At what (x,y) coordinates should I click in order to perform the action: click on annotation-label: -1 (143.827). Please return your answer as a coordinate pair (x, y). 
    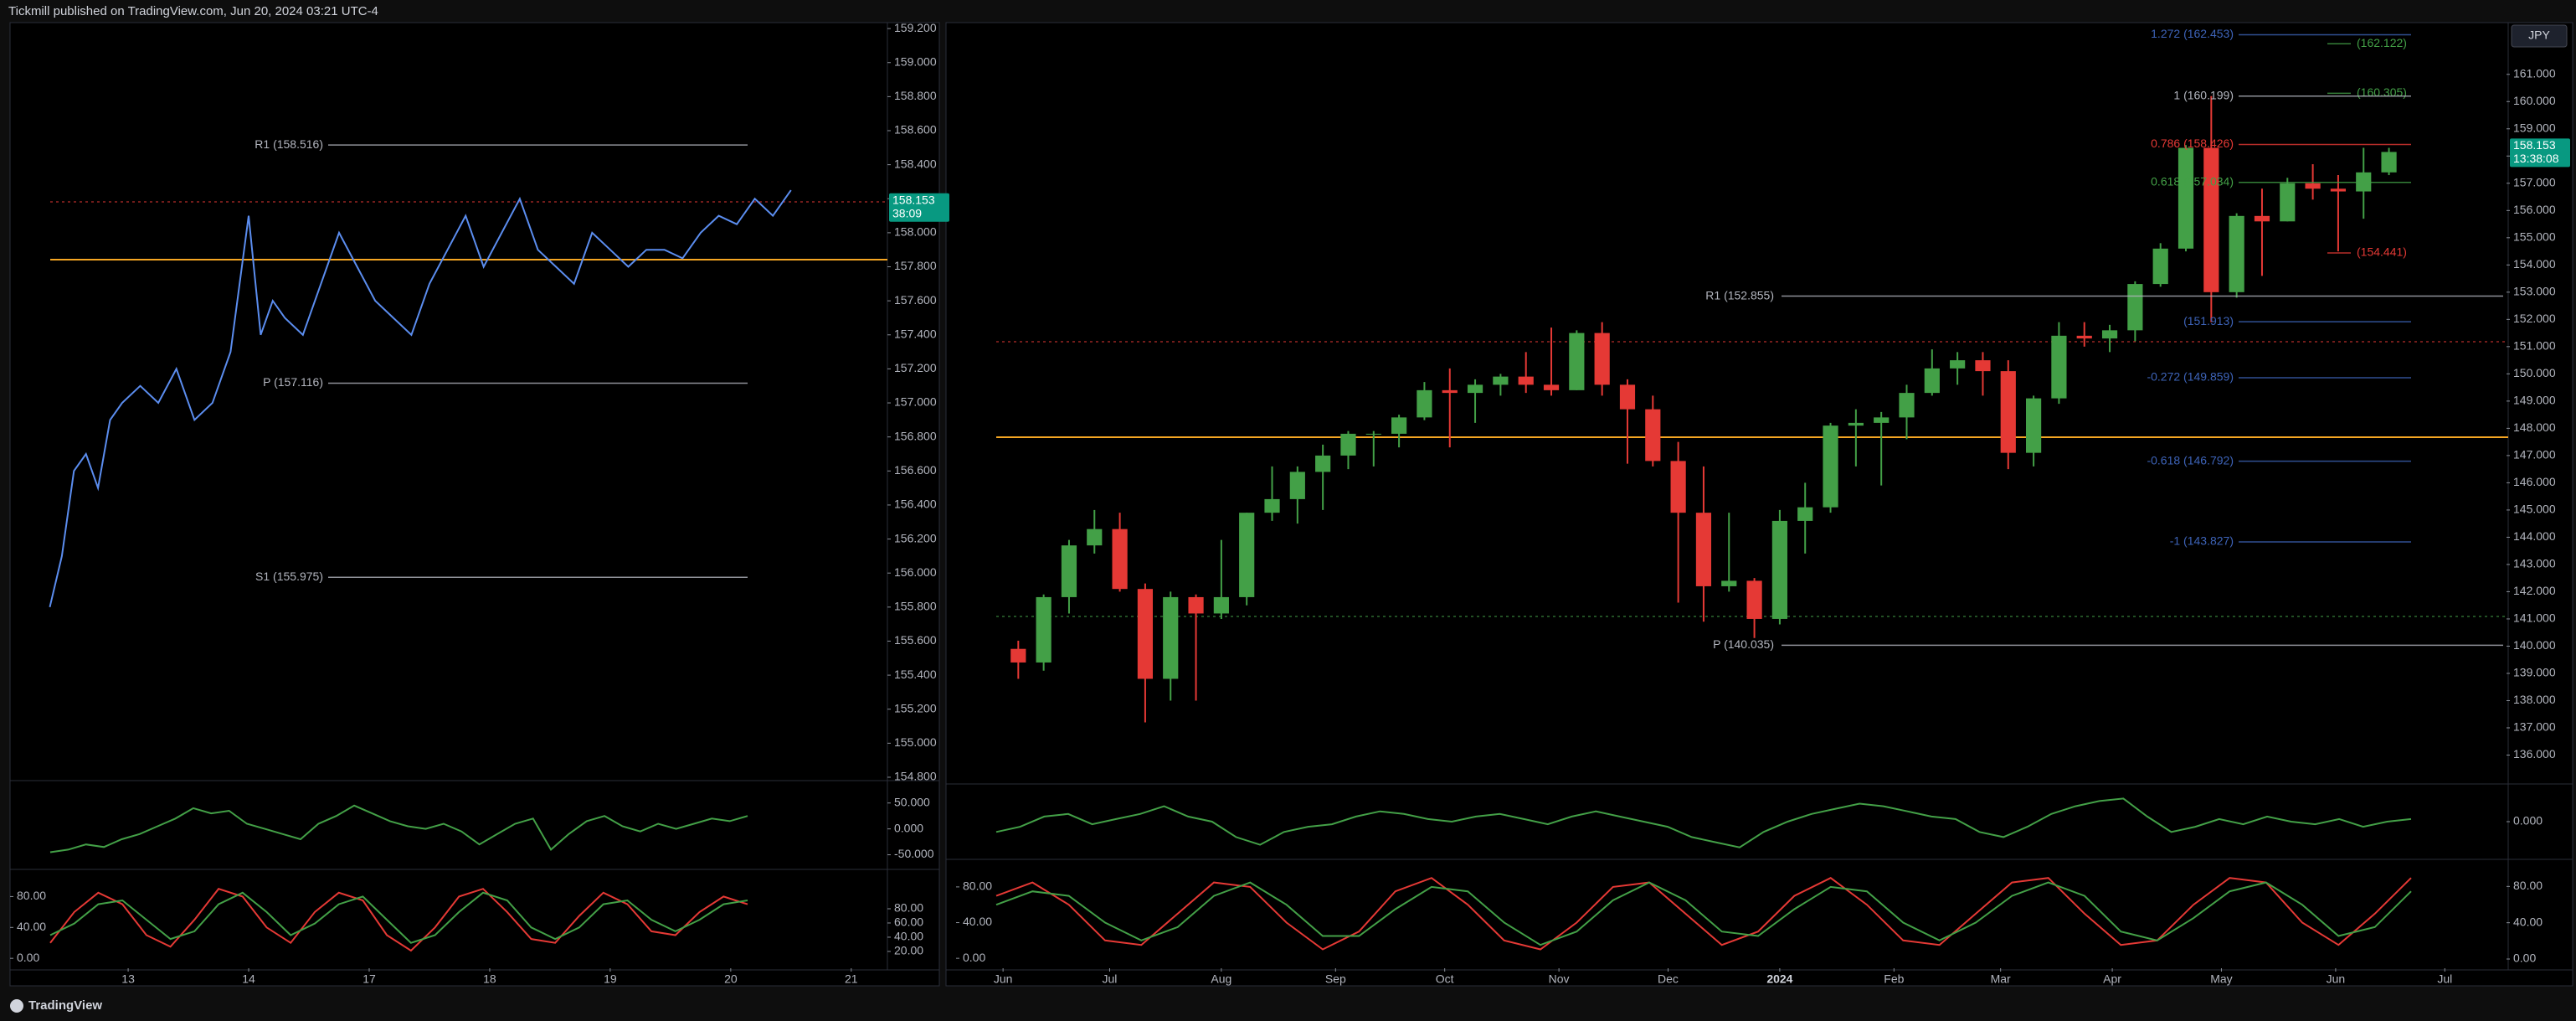
    Looking at the image, I should click on (2202, 541).